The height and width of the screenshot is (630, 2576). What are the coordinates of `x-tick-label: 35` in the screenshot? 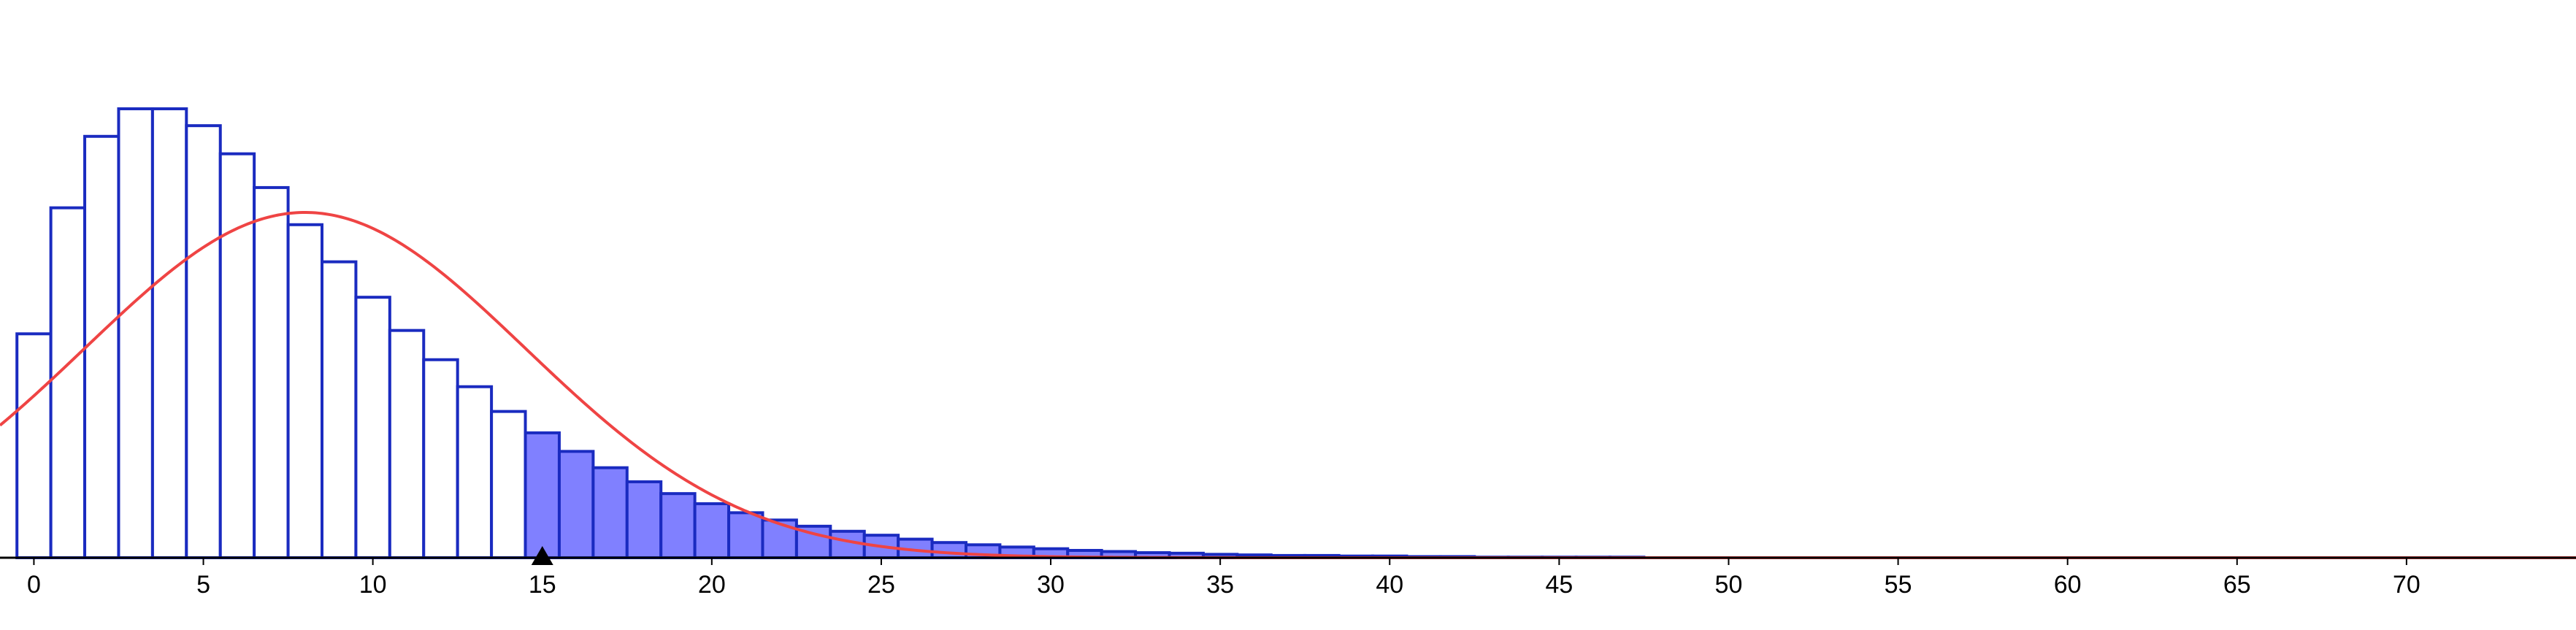 It's located at (1220, 585).